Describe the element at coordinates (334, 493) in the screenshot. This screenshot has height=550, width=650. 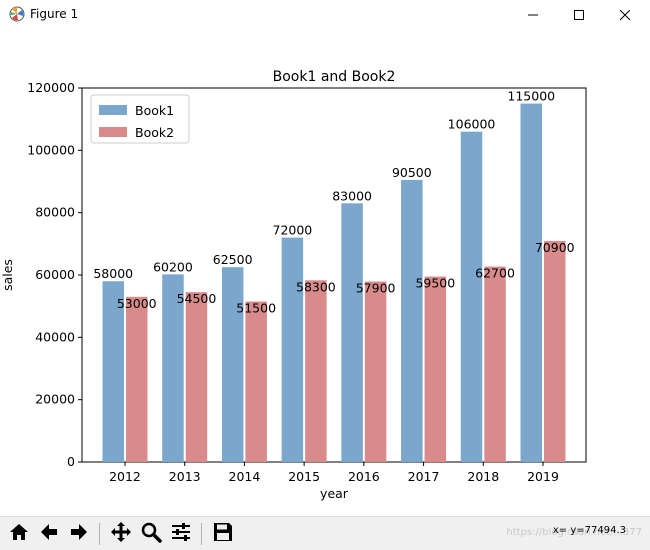
I see `x-axis-label: year` at that location.